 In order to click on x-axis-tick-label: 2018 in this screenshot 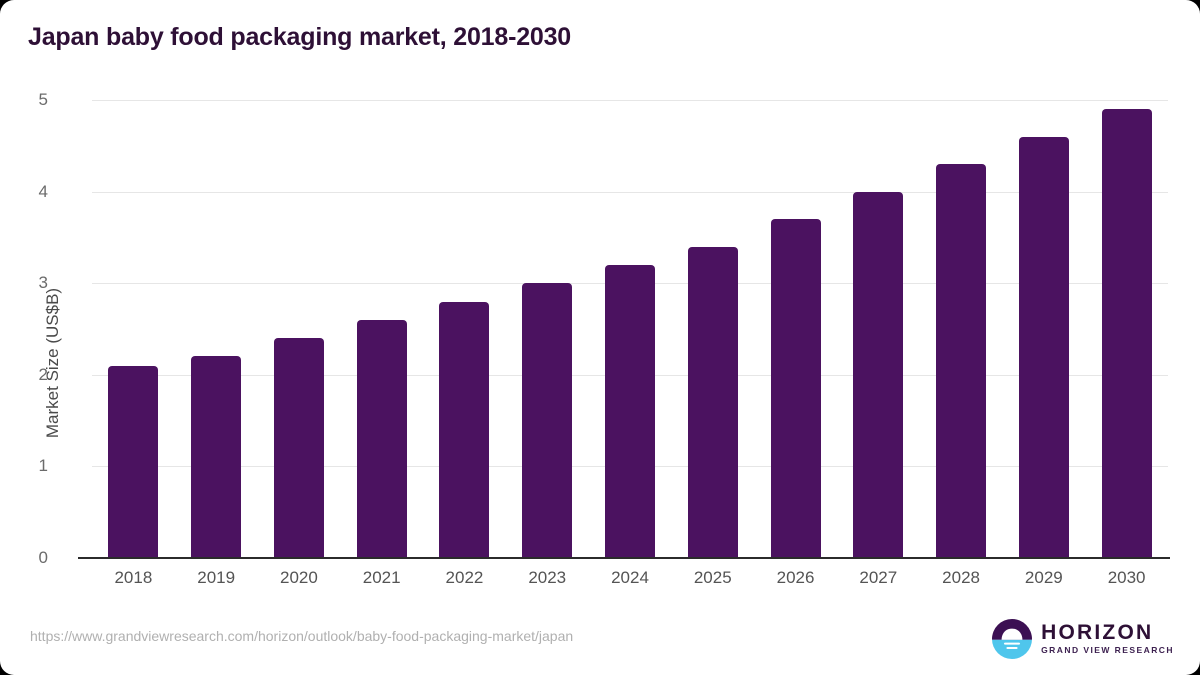, I will do `click(133, 577)`.